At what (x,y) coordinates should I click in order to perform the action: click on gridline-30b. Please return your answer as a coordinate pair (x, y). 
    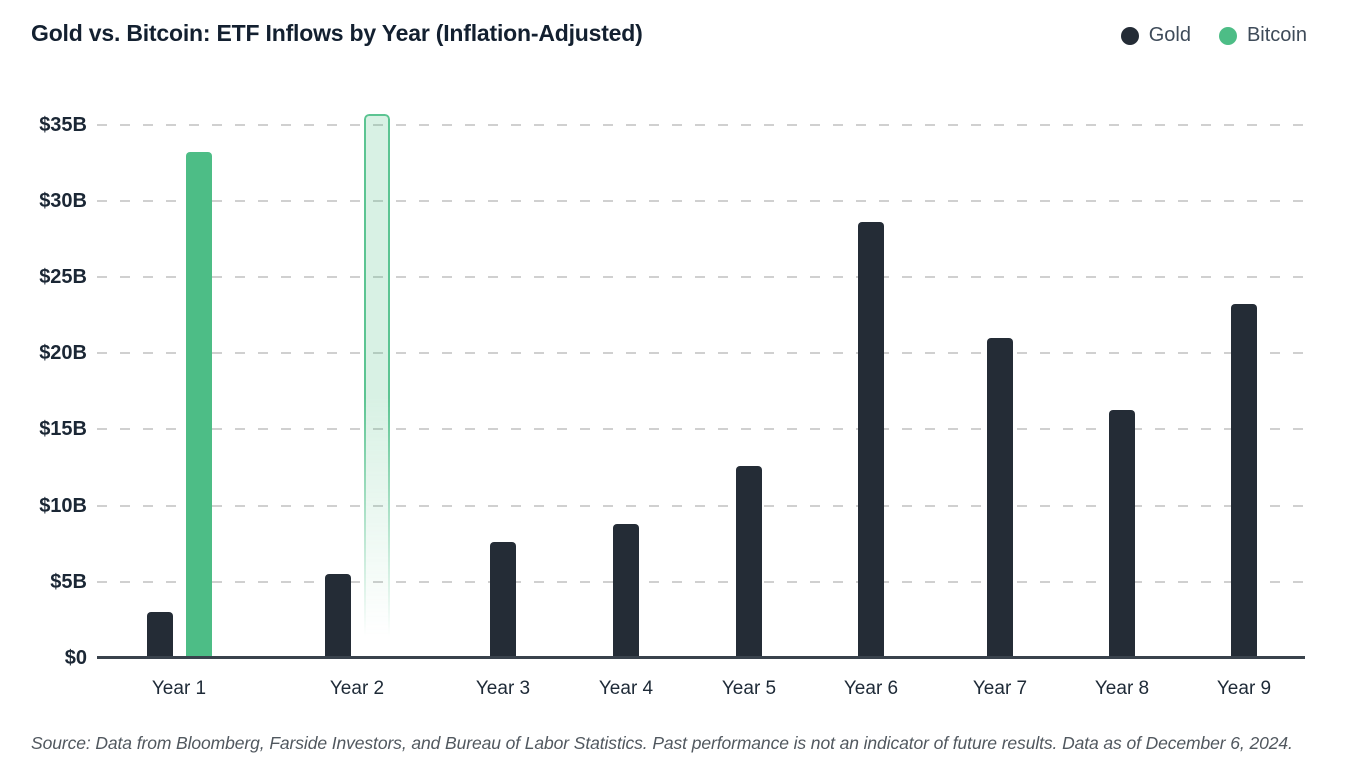
    Looking at the image, I should click on (701, 200).